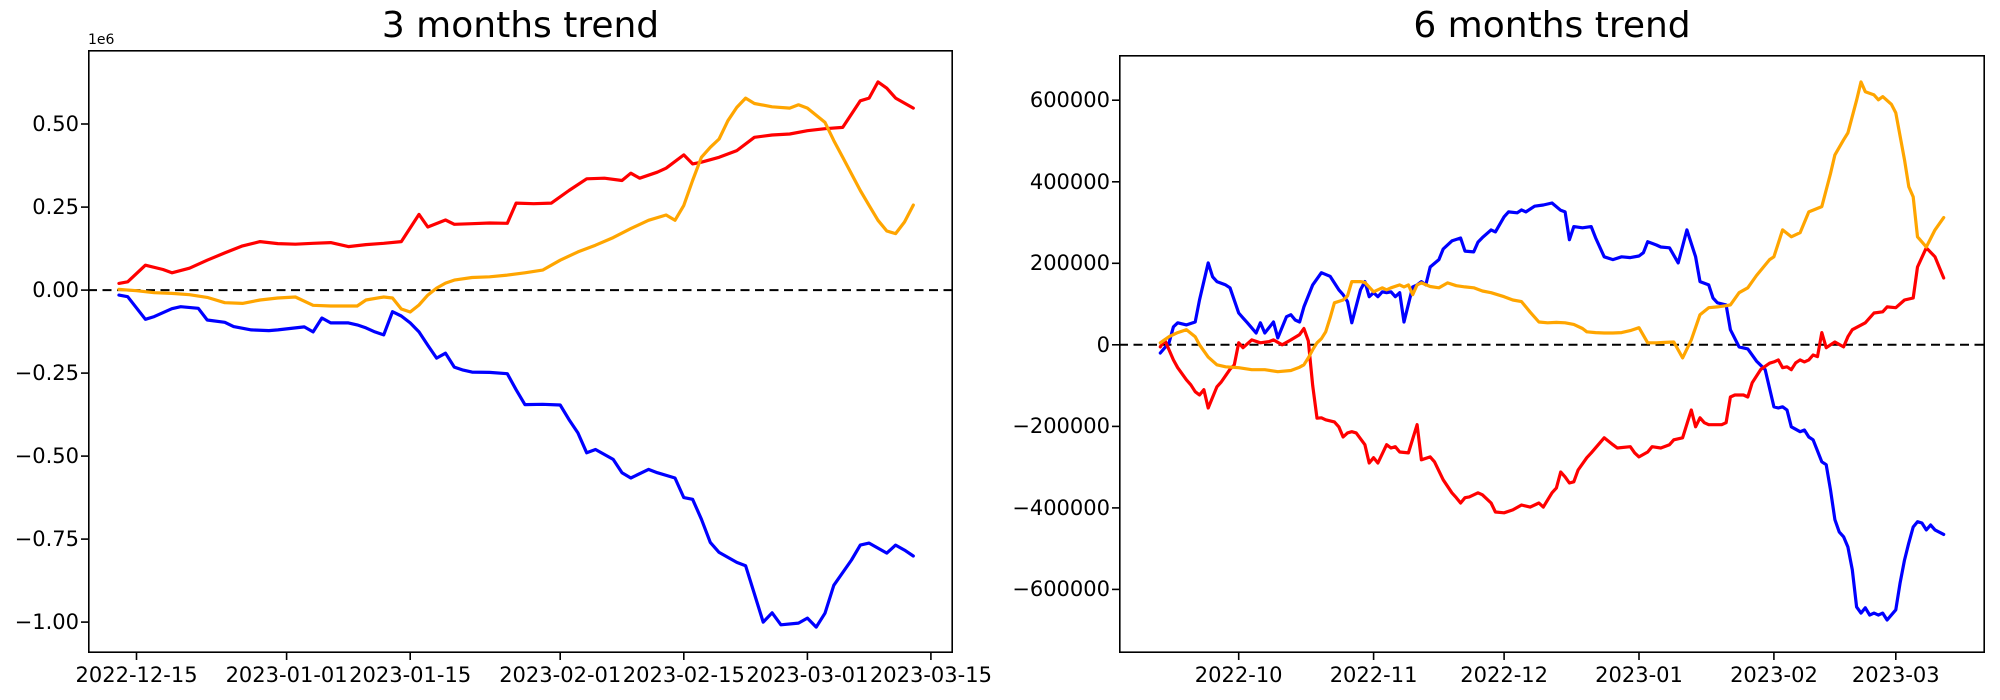  I want to click on x-tick-label: 2023-01-01, so click(286, 675).